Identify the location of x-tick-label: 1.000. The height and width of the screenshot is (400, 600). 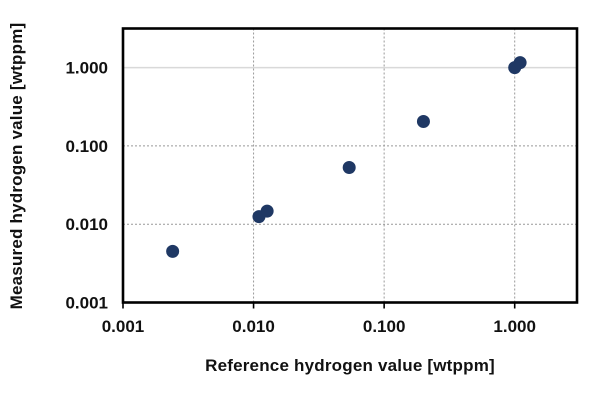
(514, 326).